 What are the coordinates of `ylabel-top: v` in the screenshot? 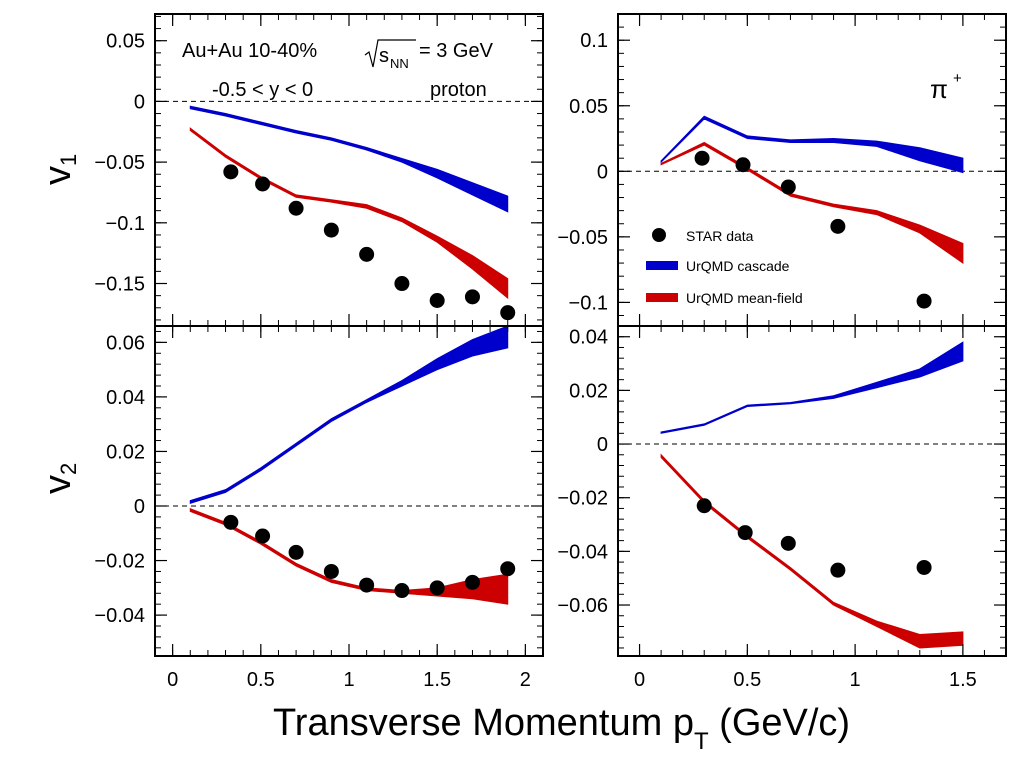 It's located at (58, 175).